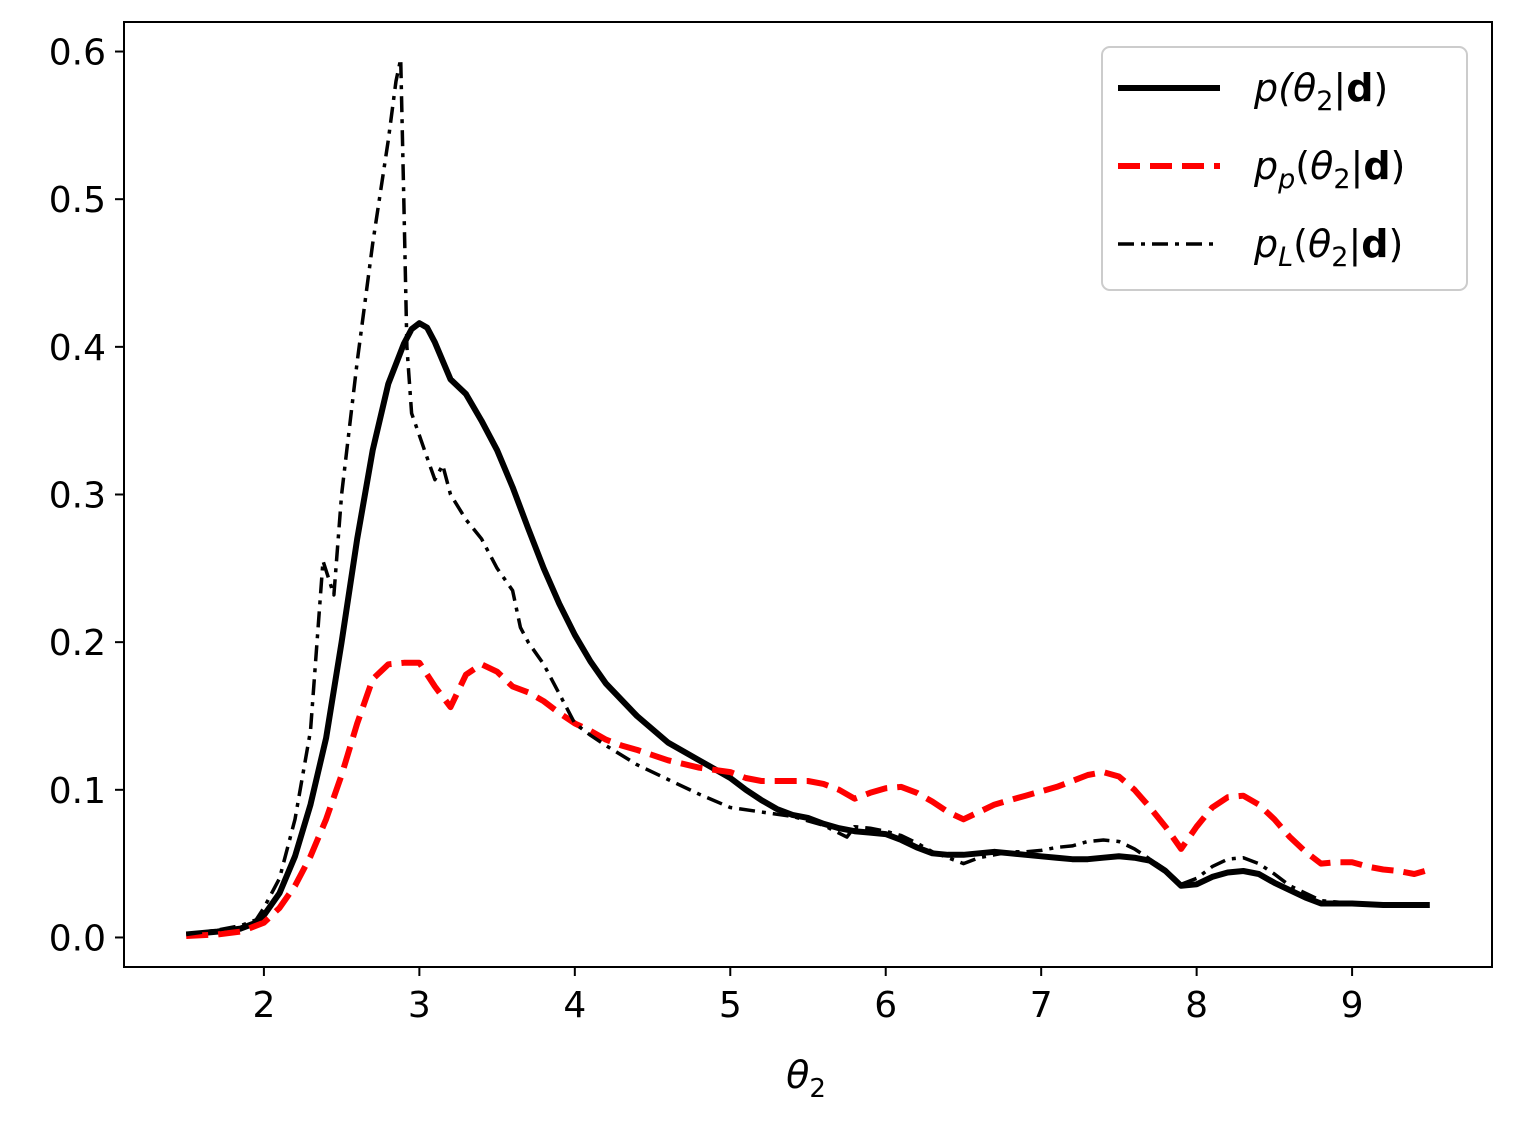 The height and width of the screenshot is (1124, 1516). What do you see at coordinates (77, 791) in the screenshot?
I see `y-tick-label: 0.1` at bounding box center [77, 791].